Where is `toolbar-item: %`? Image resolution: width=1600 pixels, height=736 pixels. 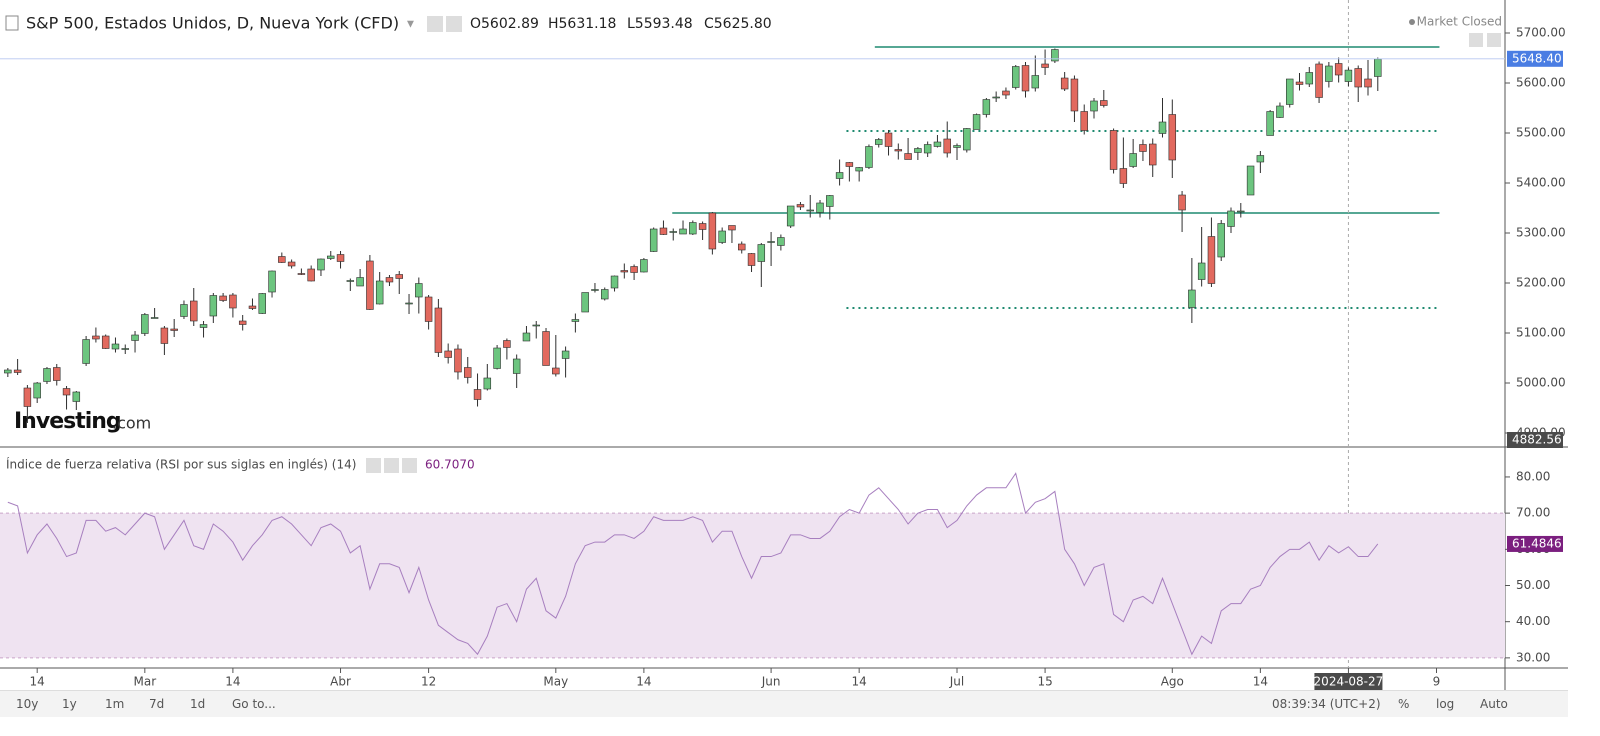
toolbar-item: % is located at coordinates (1404, 704).